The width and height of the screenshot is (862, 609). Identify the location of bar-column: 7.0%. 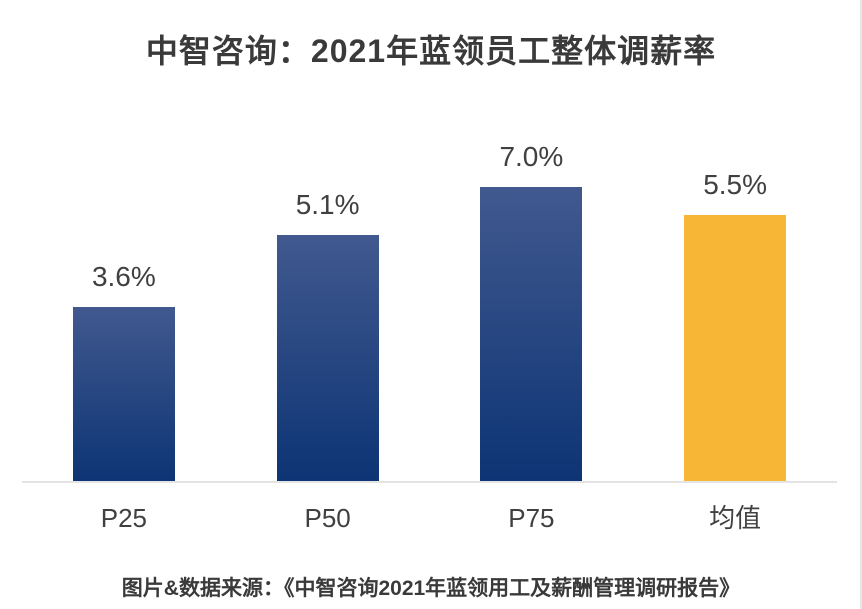
(532, 312).